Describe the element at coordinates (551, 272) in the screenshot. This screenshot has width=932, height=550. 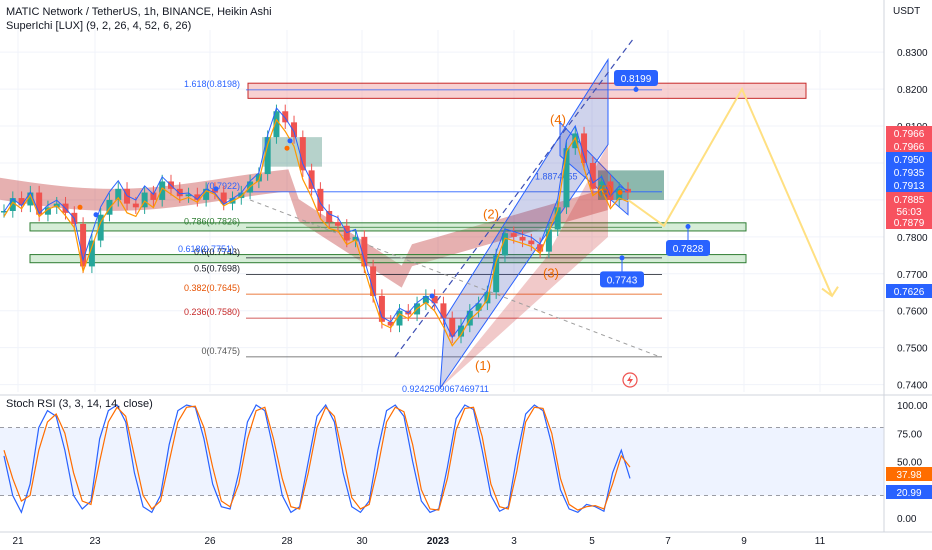
I see `wave-label: (3)` at that location.